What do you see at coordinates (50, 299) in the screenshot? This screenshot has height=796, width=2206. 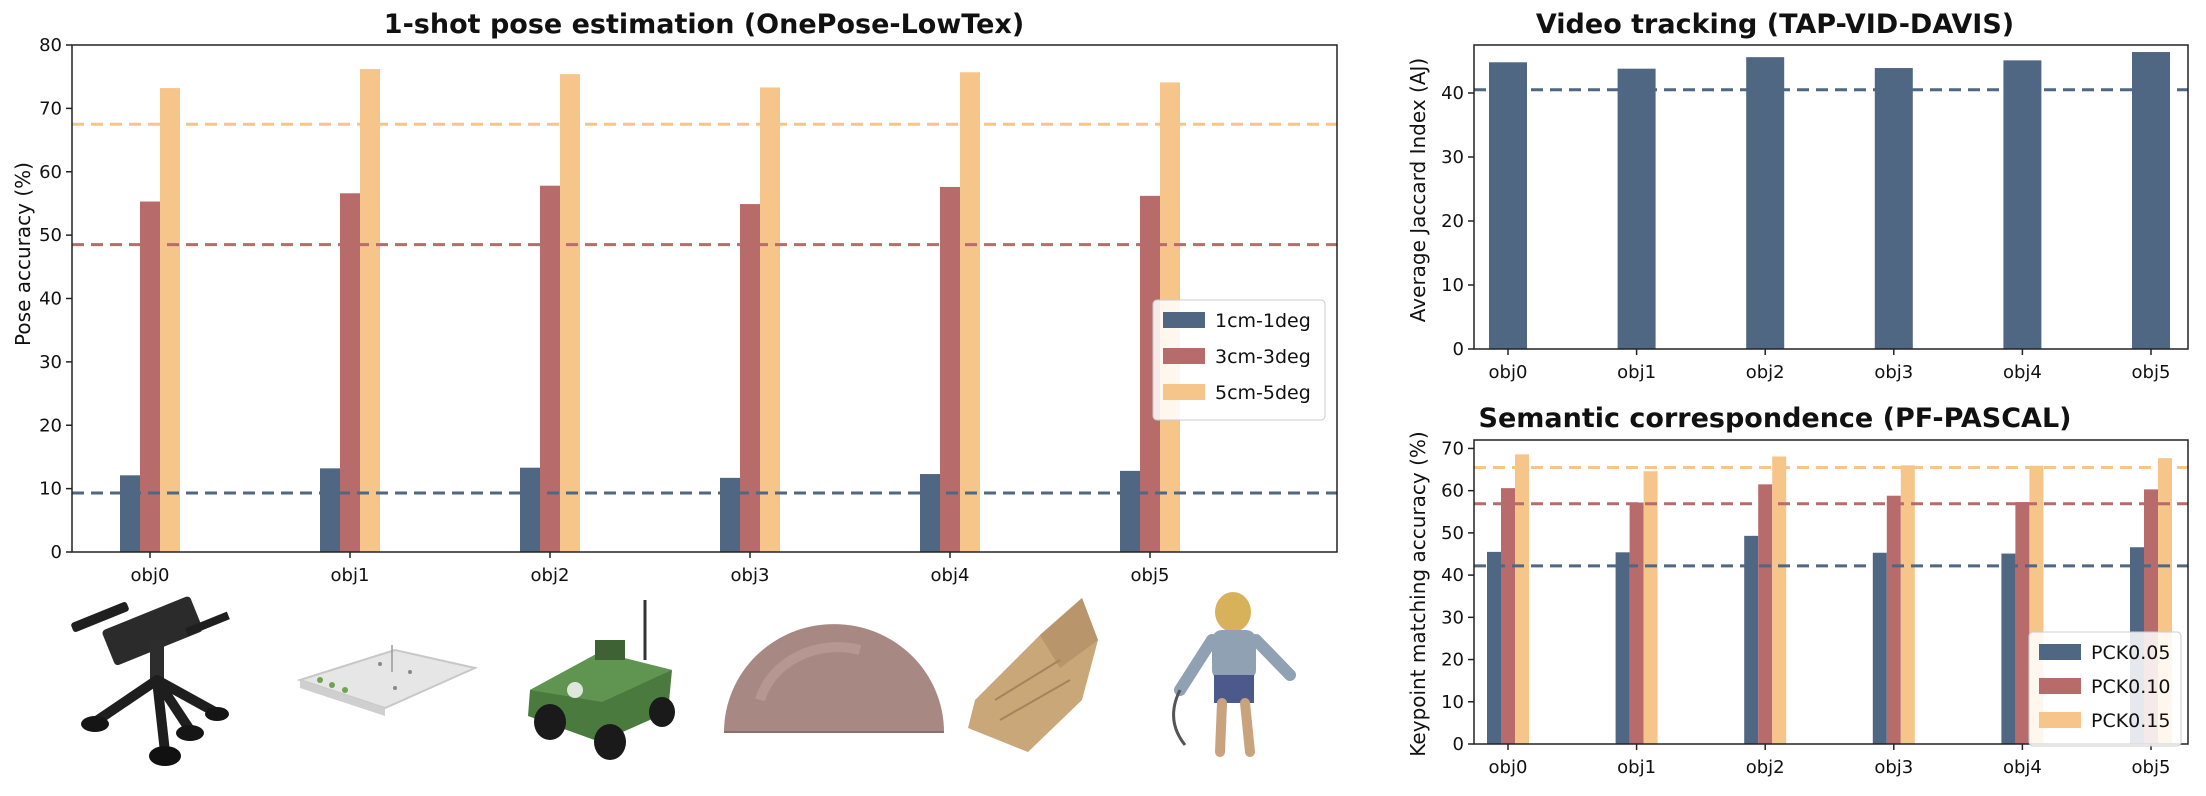 I see `pose-y-tick-label: 40` at bounding box center [50, 299].